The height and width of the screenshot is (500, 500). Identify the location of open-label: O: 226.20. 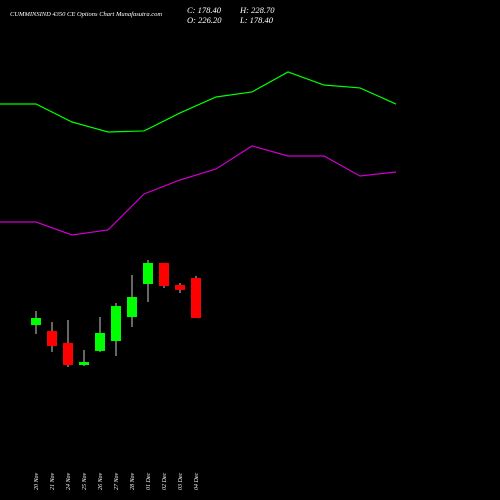
(204, 20).